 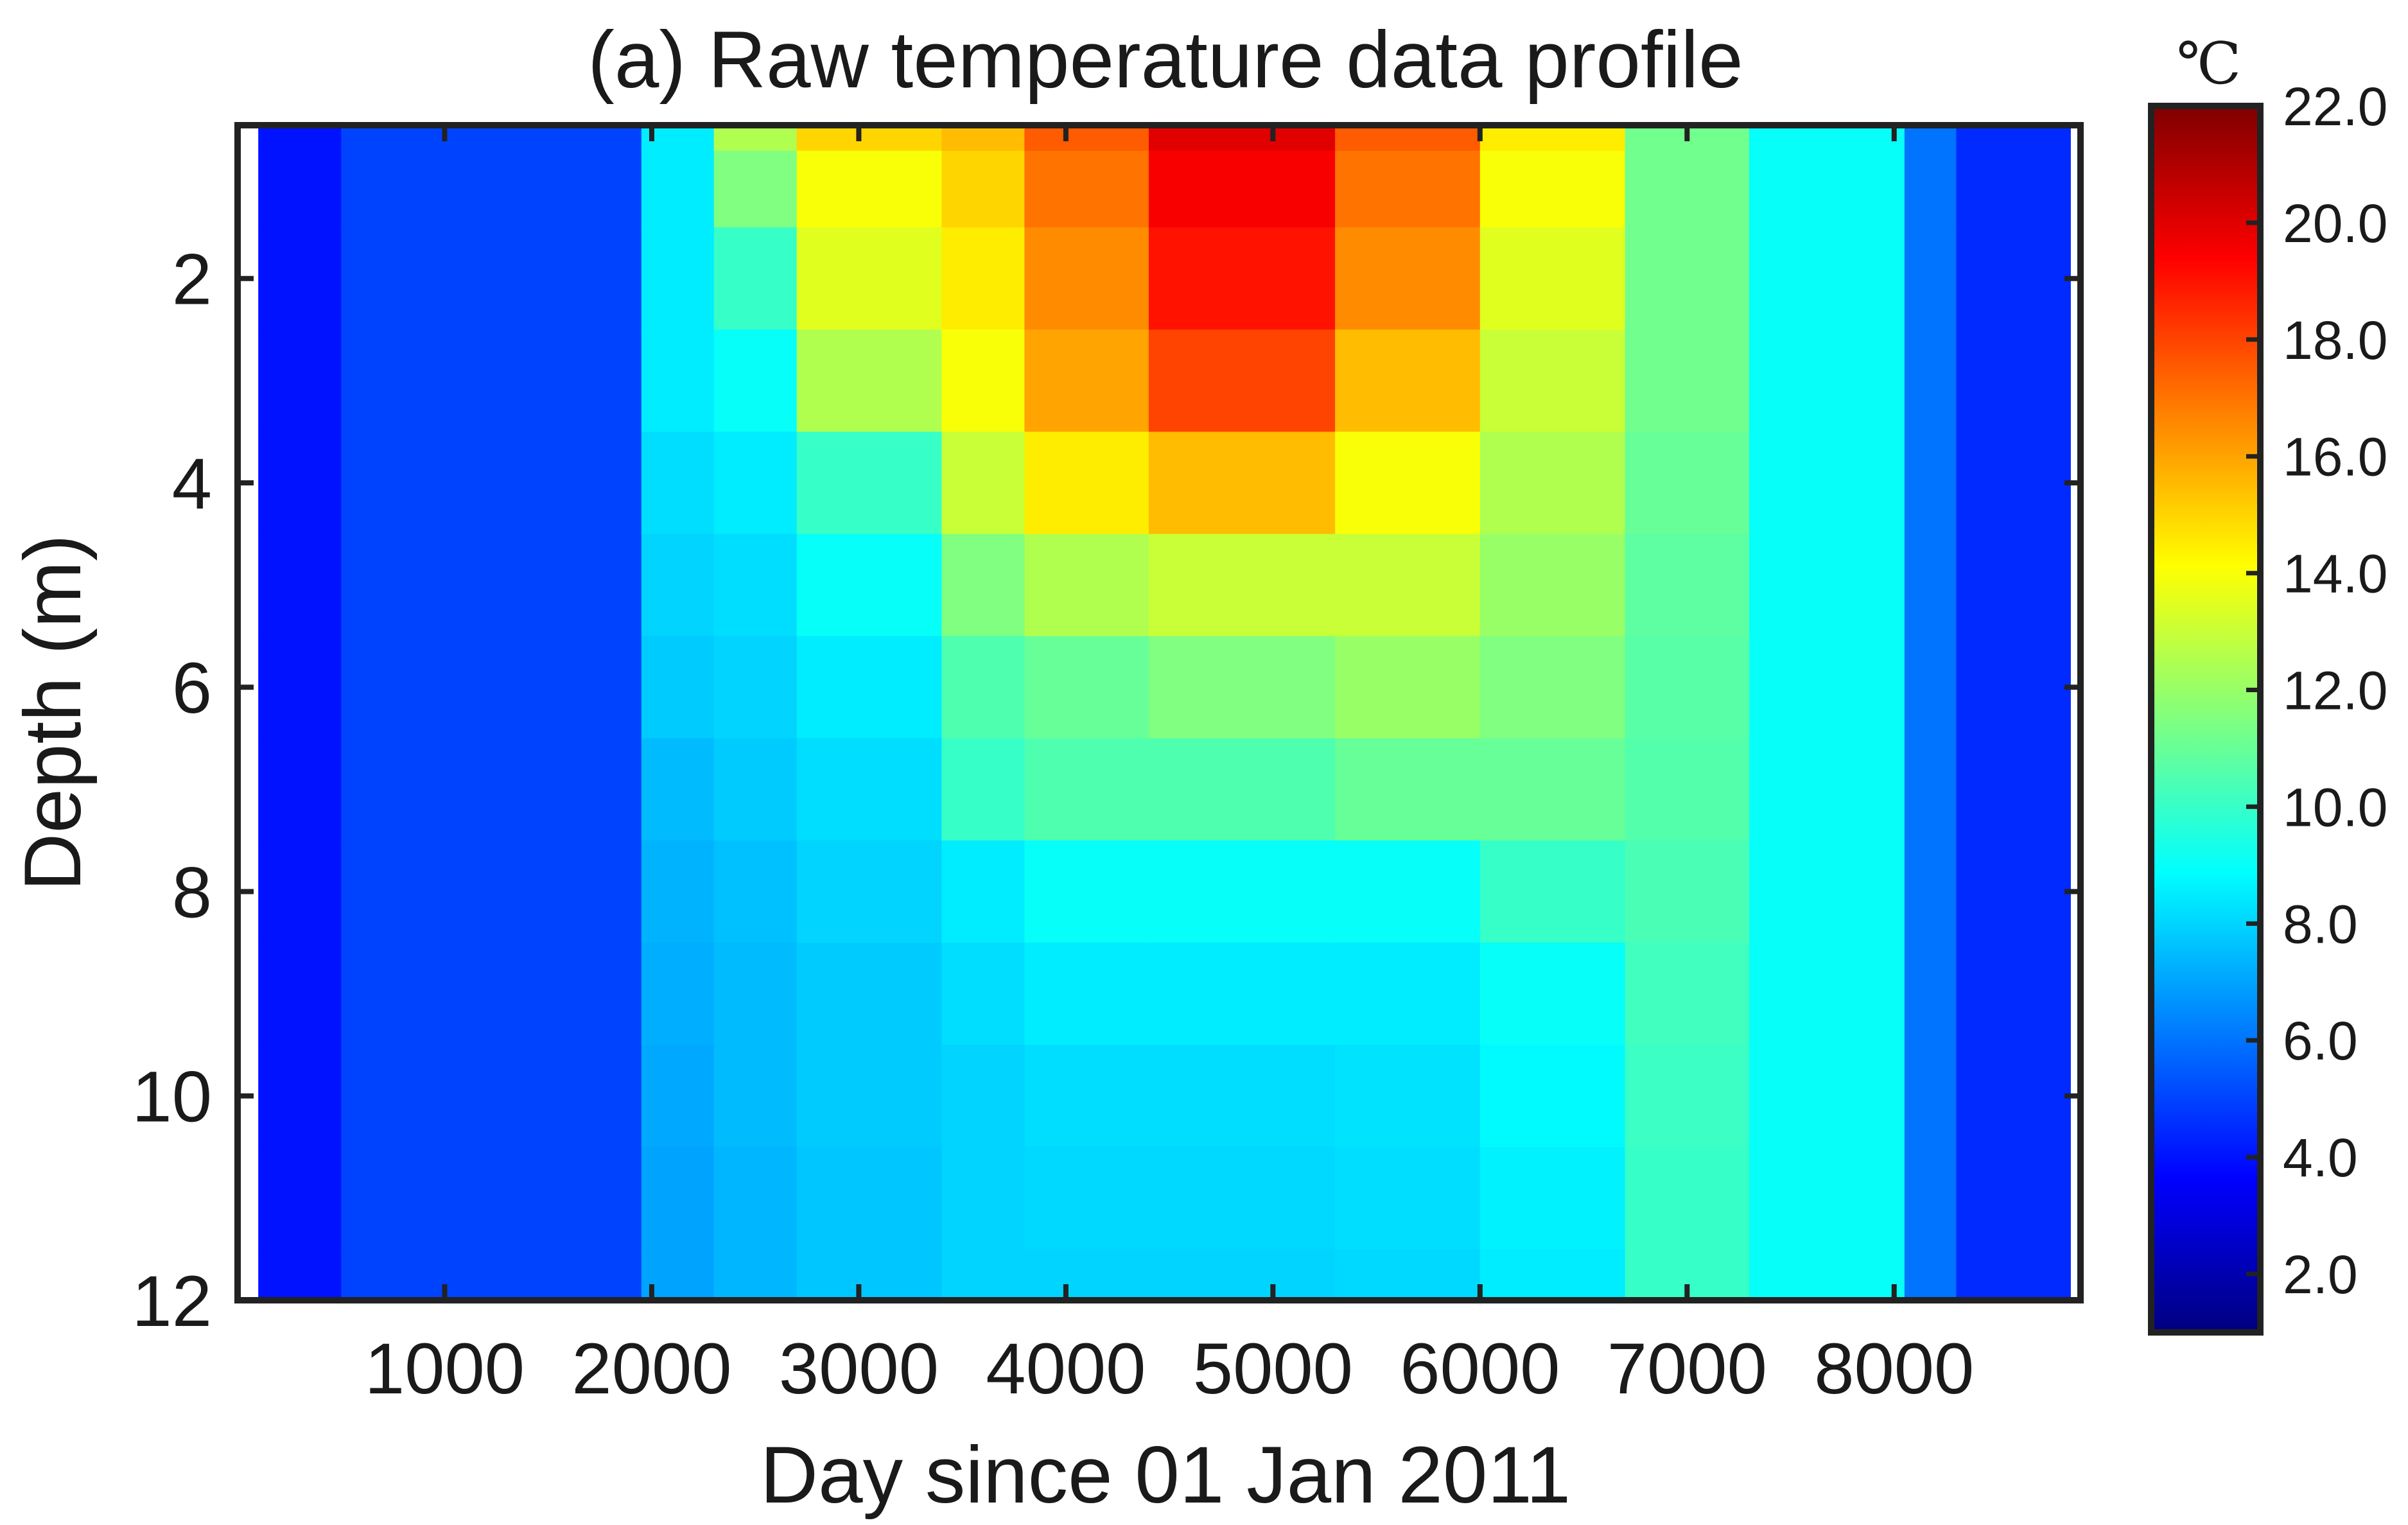 I want to click on y-tick-label: 4, so click(x=192, y=484).